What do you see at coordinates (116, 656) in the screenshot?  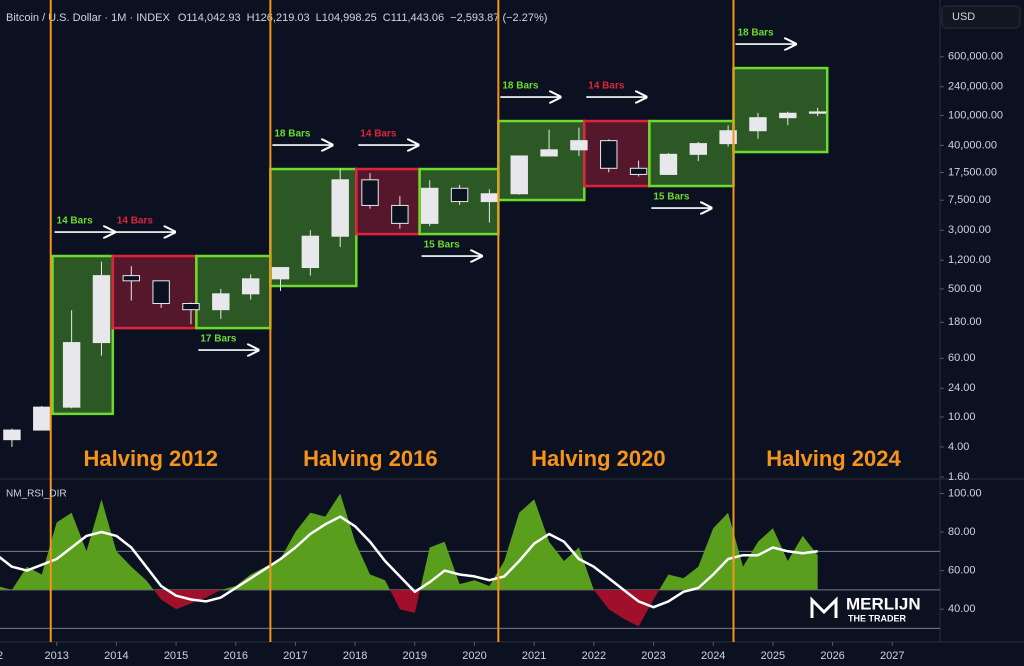 I see `x-tick-label: 2014` at bounding box center [116, 656].